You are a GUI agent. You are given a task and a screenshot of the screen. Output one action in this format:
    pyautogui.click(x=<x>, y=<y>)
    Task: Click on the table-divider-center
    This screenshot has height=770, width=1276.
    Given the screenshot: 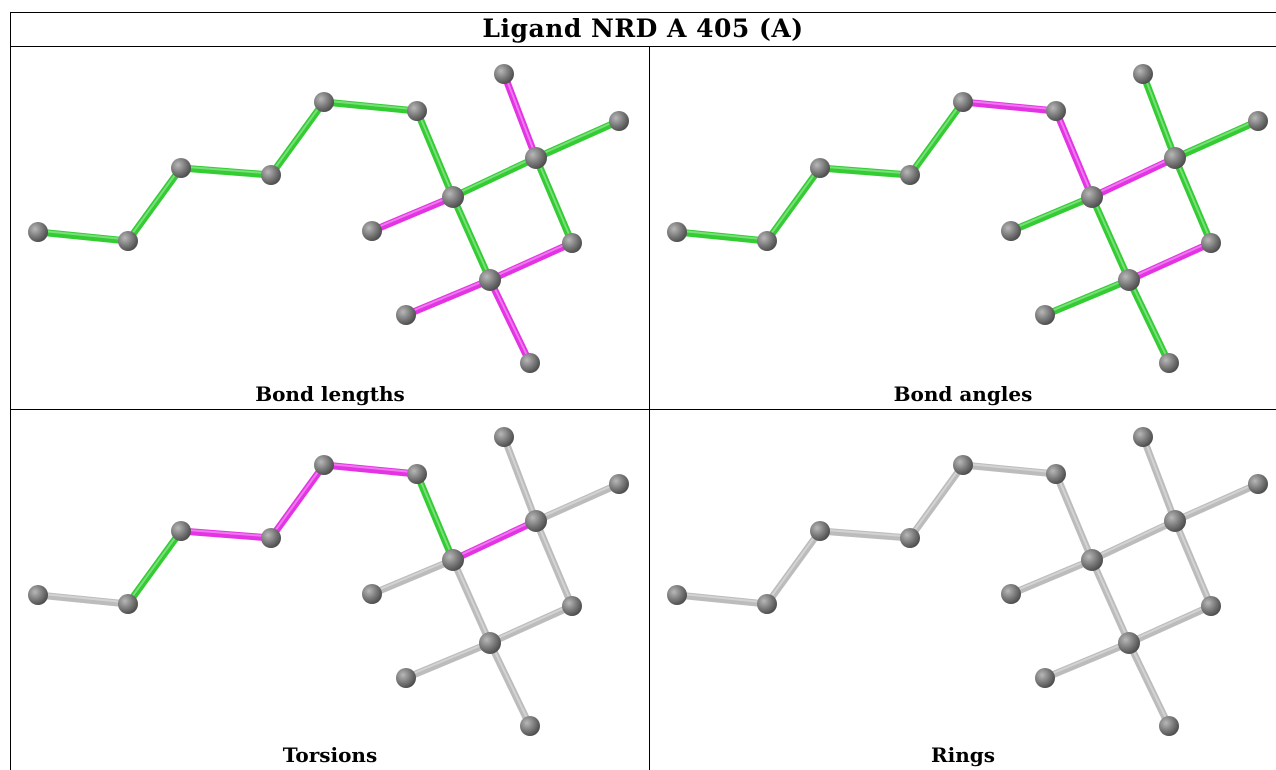 What is the action you would take?
    pyautogui.click(x=649, y=408)
    